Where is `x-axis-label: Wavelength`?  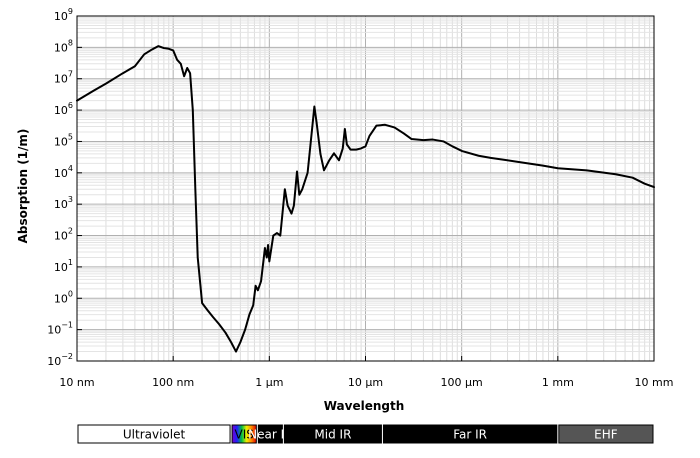
x-axis-label: Wavelength is located at coordinates (364, 406).